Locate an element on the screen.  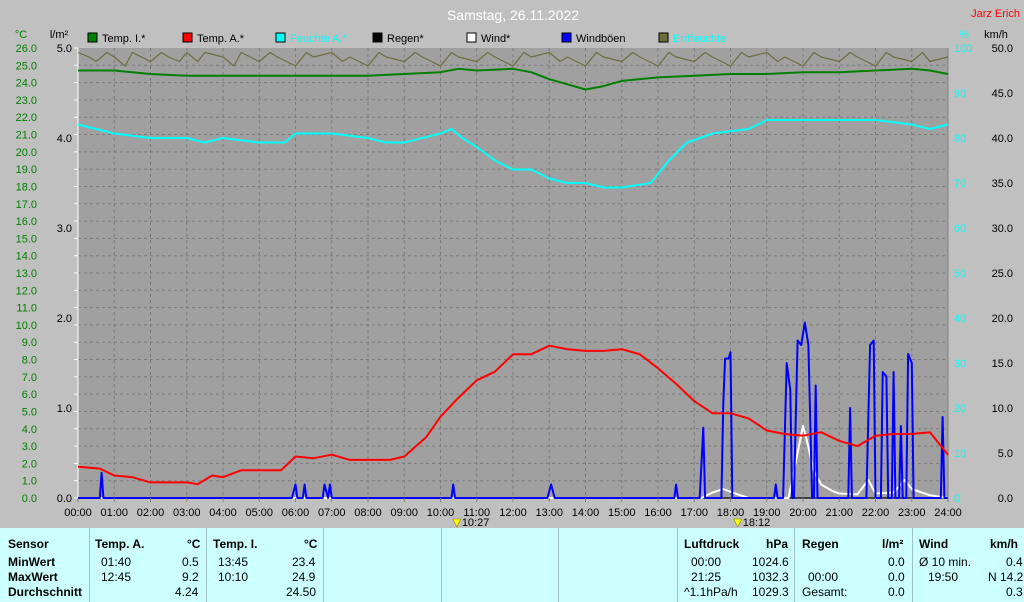
x-tick-label: 12:00 is located at coordinates (513, 513).